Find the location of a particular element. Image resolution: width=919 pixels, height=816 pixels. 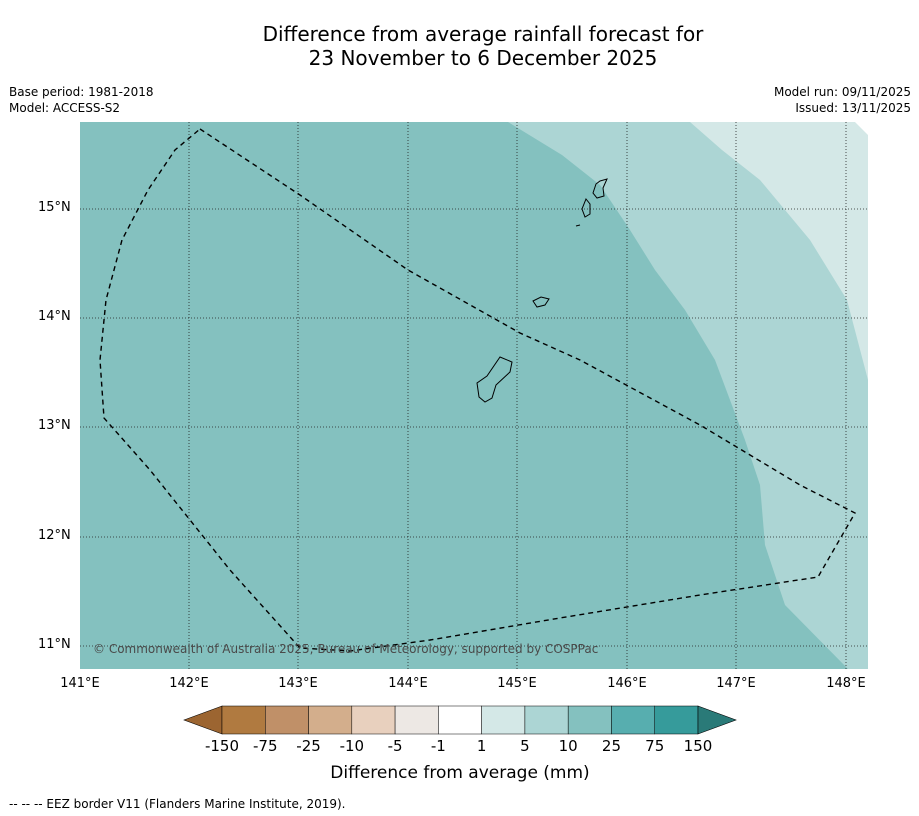

longitude-label: 144°E is located at coordinates (408, 683).